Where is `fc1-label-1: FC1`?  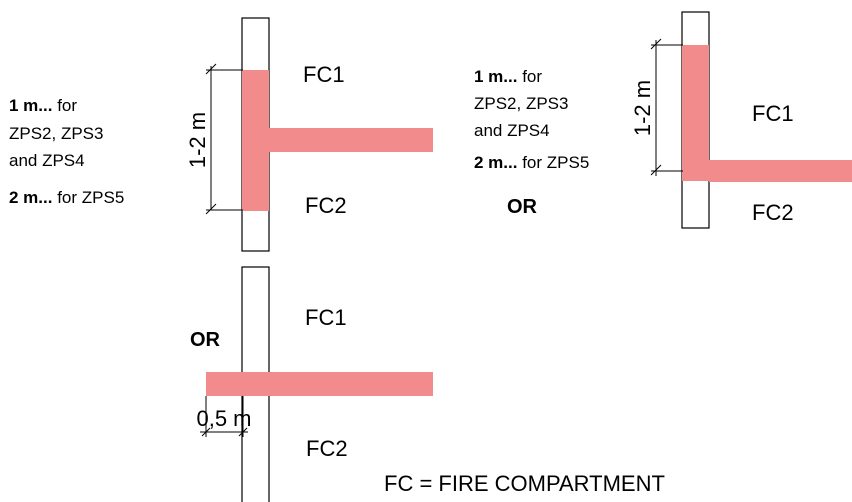
fc1-label-1: FC1 is located at coordinates (324, 74).